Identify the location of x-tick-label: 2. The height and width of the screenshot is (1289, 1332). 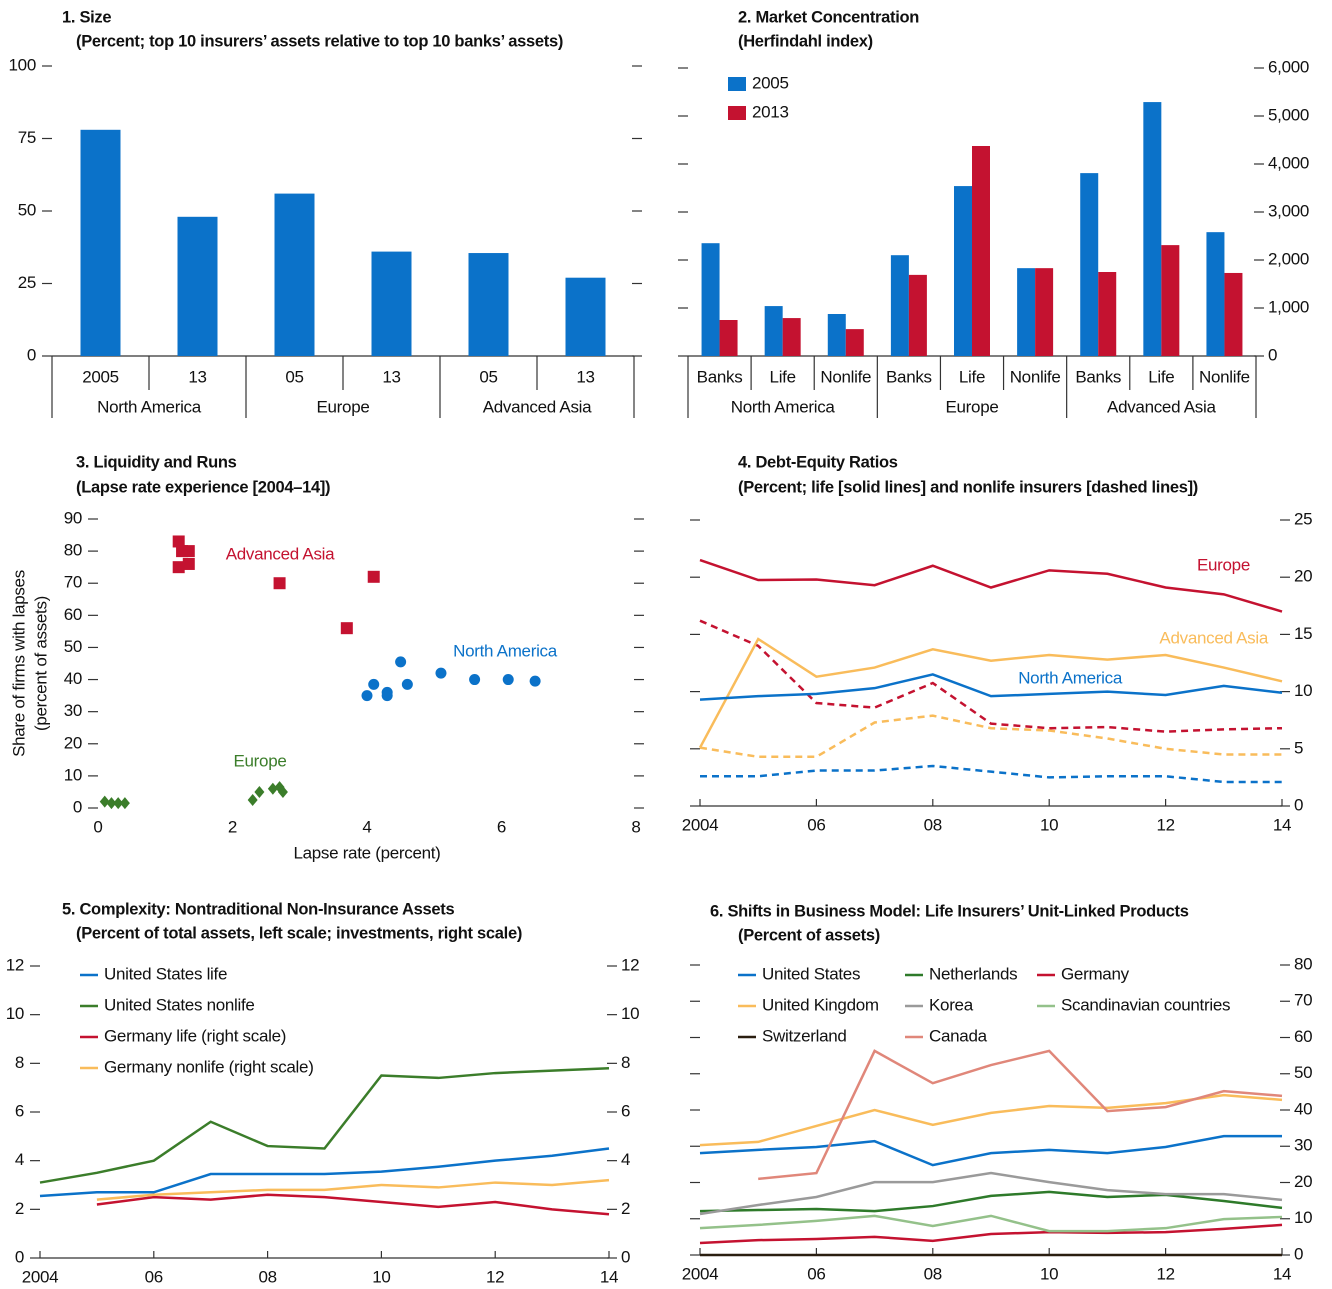
(232, 826).